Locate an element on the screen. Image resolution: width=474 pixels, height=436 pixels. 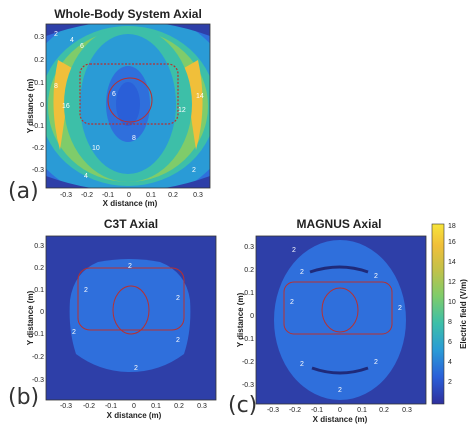
panel-c-body-outline is located at coordinates (340, 310).